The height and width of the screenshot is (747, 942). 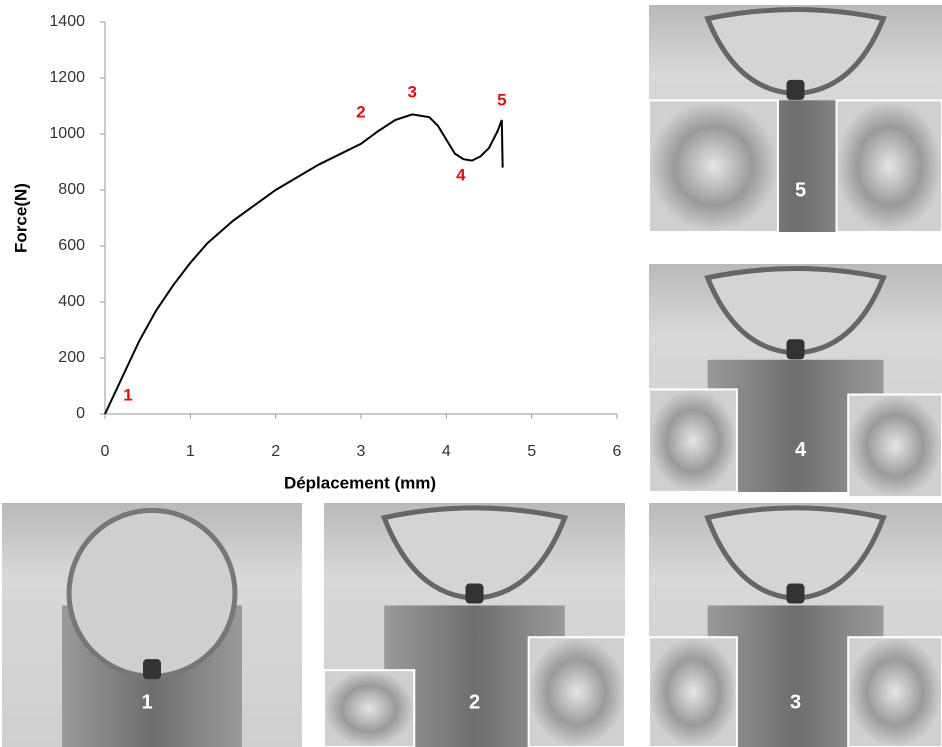 What do you see at coordinates (361, 451) in the screenshot?
I see `x-tick-label: 3` at bounding box center [361, 451].